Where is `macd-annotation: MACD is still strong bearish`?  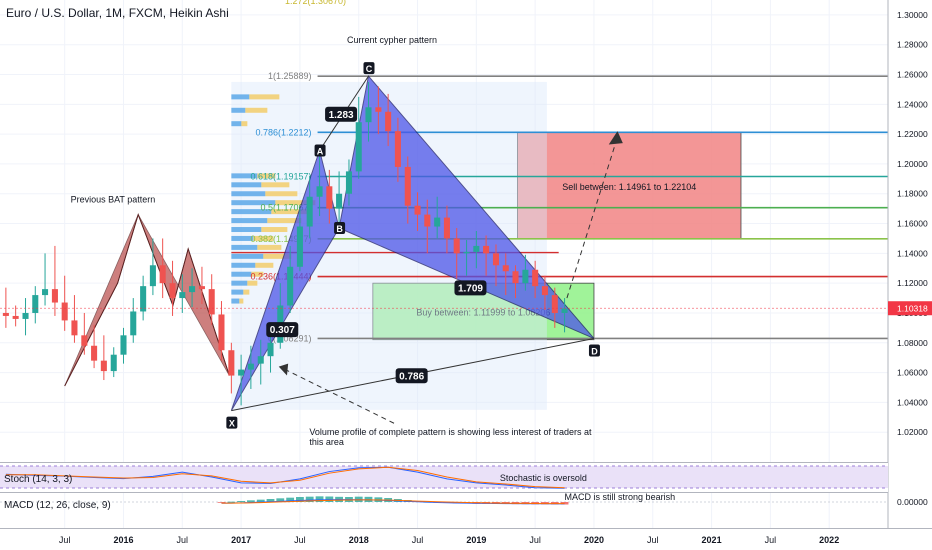
macd-annotation: MACD is still strong bearish is located at coordinates (620, 497).